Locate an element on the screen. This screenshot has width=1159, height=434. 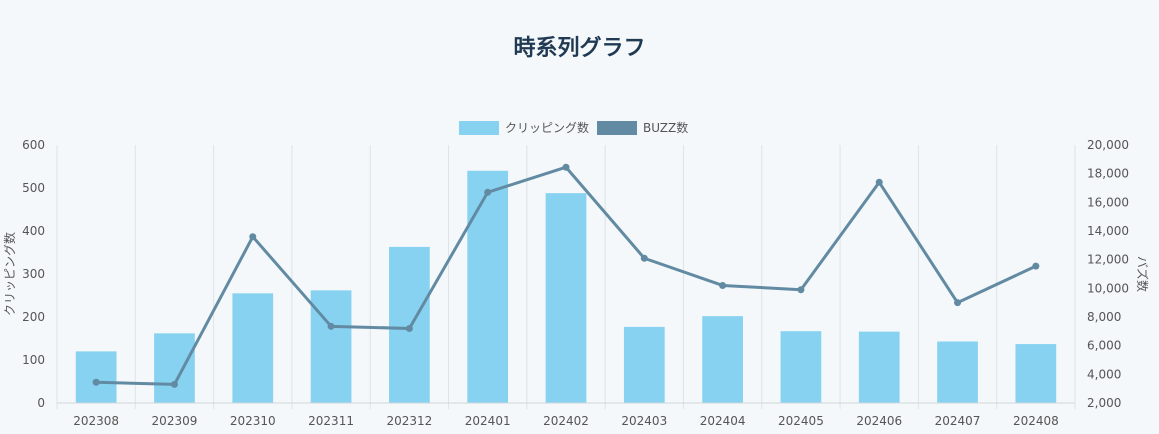
chart-title: 時系列グラフ is located at coordinates (579, 48).